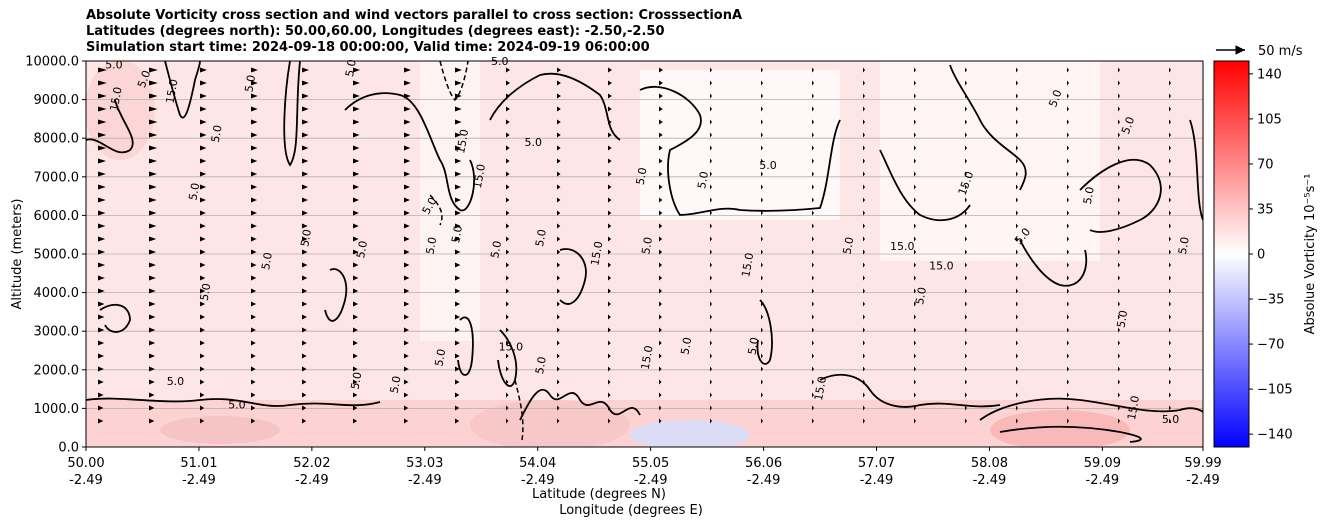 Image resolution: width=1332 pixels, height=526 pixels. What do you see at coordinates (198, 463) in the screenshot?
I see `x-tick-label-lat: 51.01` at bounding box center [198, 463].